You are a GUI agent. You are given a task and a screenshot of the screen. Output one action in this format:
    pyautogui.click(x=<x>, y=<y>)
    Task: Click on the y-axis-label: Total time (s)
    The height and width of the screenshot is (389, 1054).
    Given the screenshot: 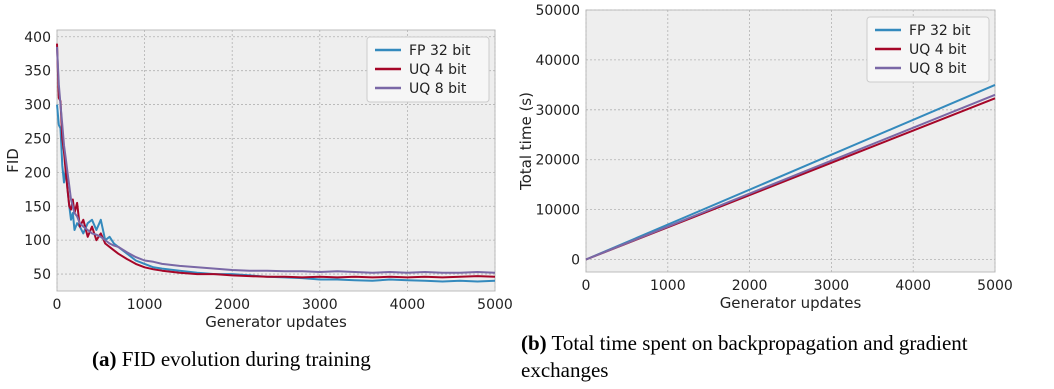 What is the action you would take?
    pyautogui.click(x=526, y=141)
    